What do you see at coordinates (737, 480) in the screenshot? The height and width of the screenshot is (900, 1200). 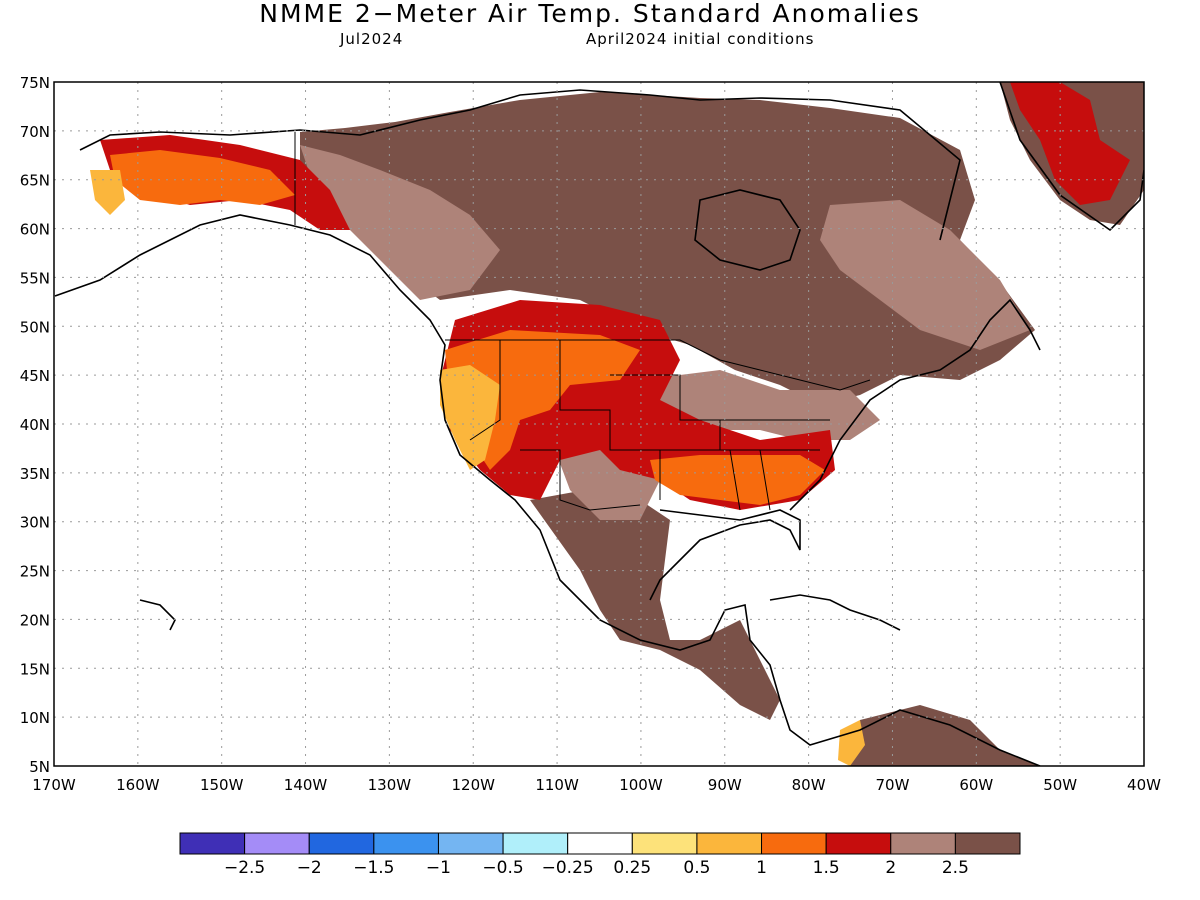 I see `anomaly-region-orange-south-us` at bounding box center [737, 480].